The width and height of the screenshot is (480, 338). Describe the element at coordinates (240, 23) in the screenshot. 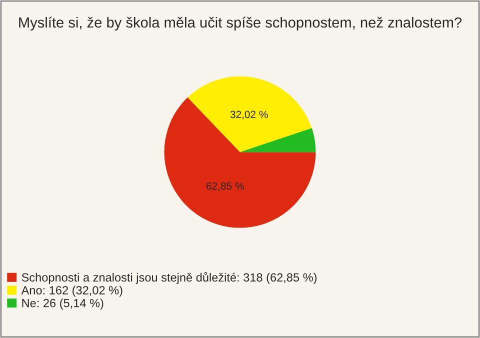

I see `chart-title: Myslíte si, že by škola měla učit spíše schopnostem, než znalostem?` at that location.